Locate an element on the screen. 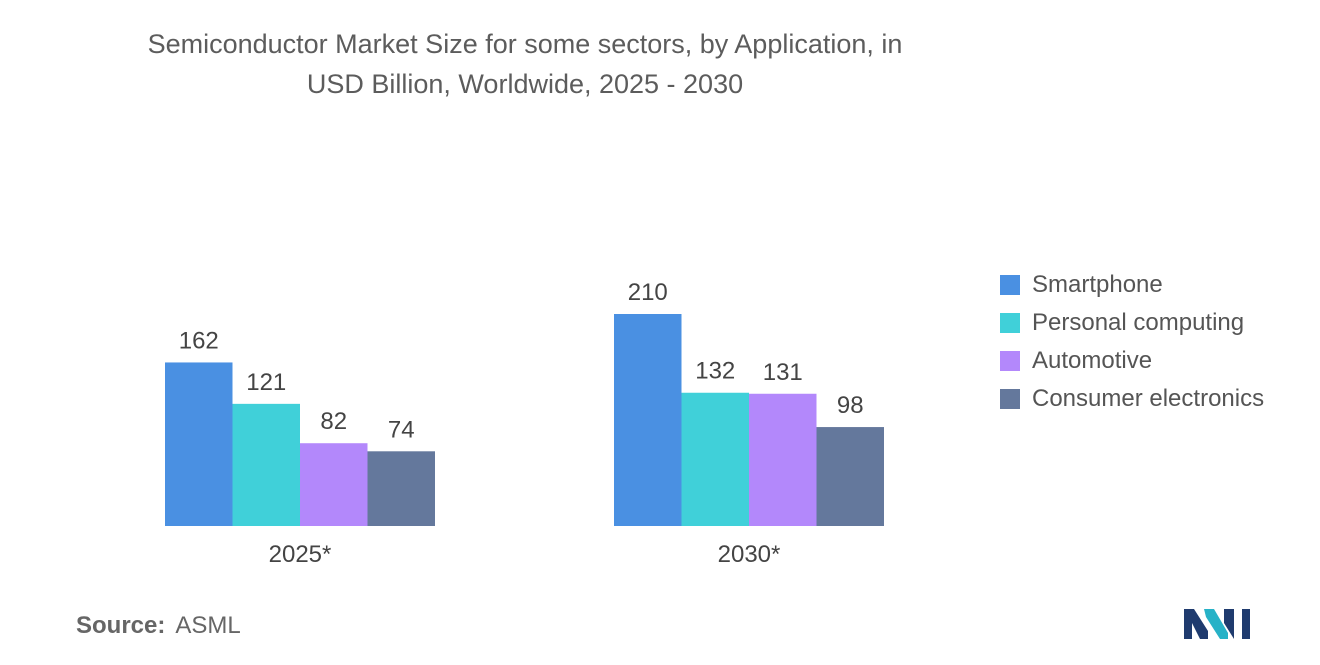 The height and width of the screenshot is (665, 1320). data-label: 98 is located at coordinates (850, 405).